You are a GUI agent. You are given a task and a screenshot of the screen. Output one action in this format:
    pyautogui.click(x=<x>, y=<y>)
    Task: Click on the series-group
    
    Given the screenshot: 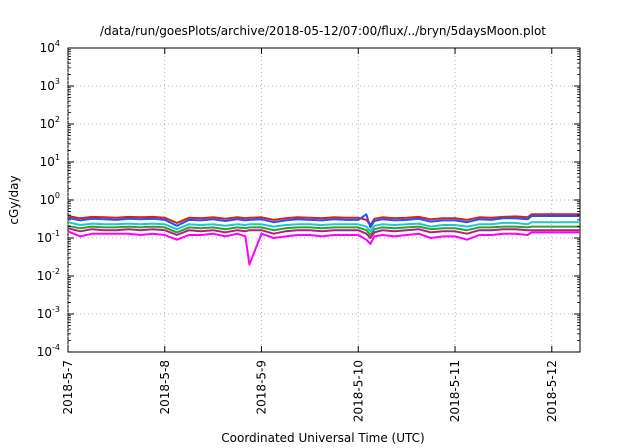 What is the action you would take?
    pyautogui.click(x=323, y=239)
    